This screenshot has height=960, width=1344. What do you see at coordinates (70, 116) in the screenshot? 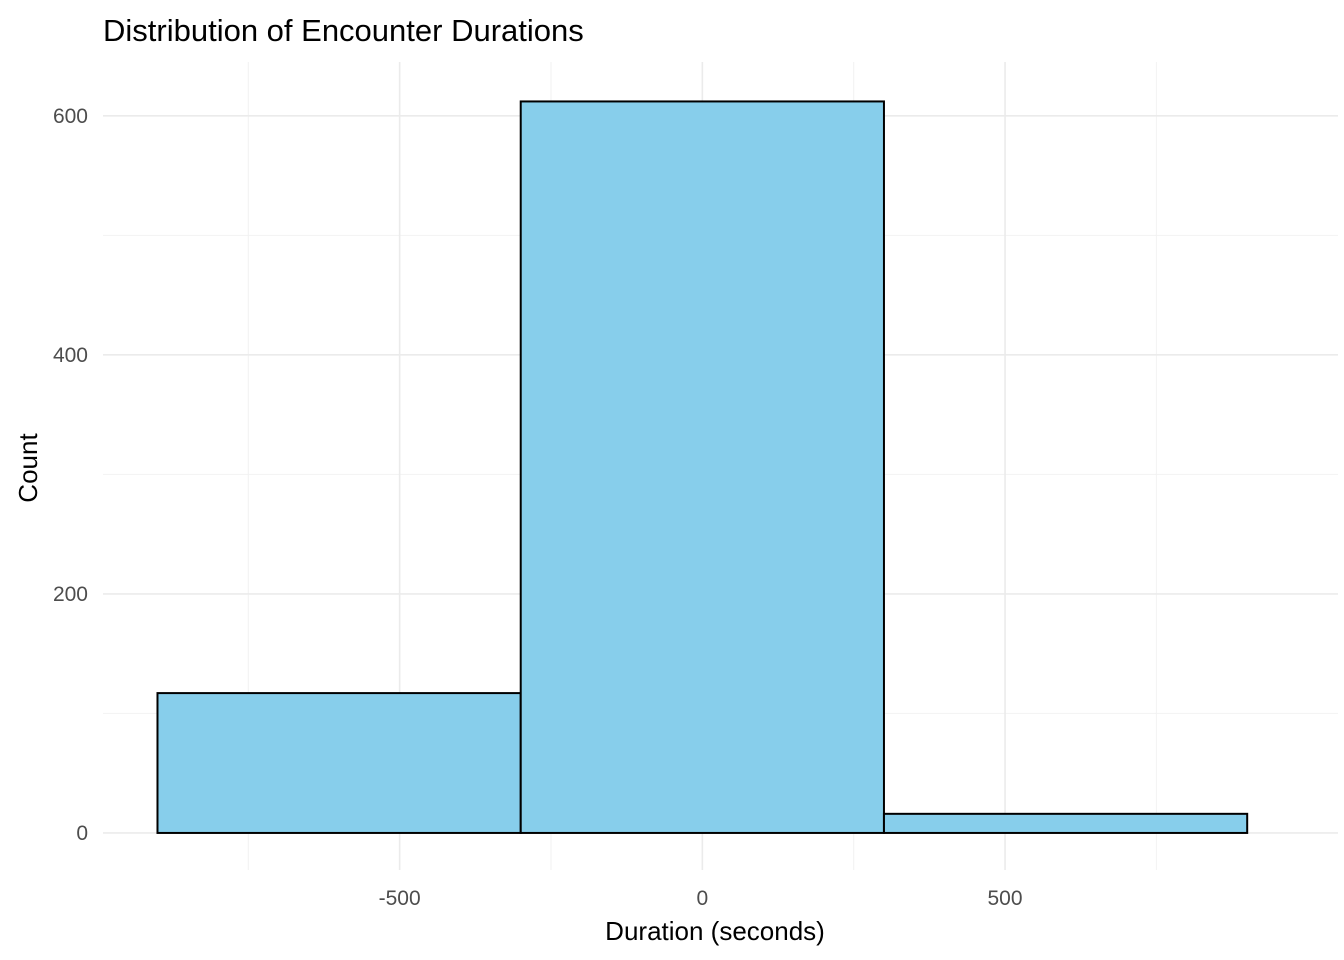
I see `y-tick-label: 600` at bounding box center [70, 116].